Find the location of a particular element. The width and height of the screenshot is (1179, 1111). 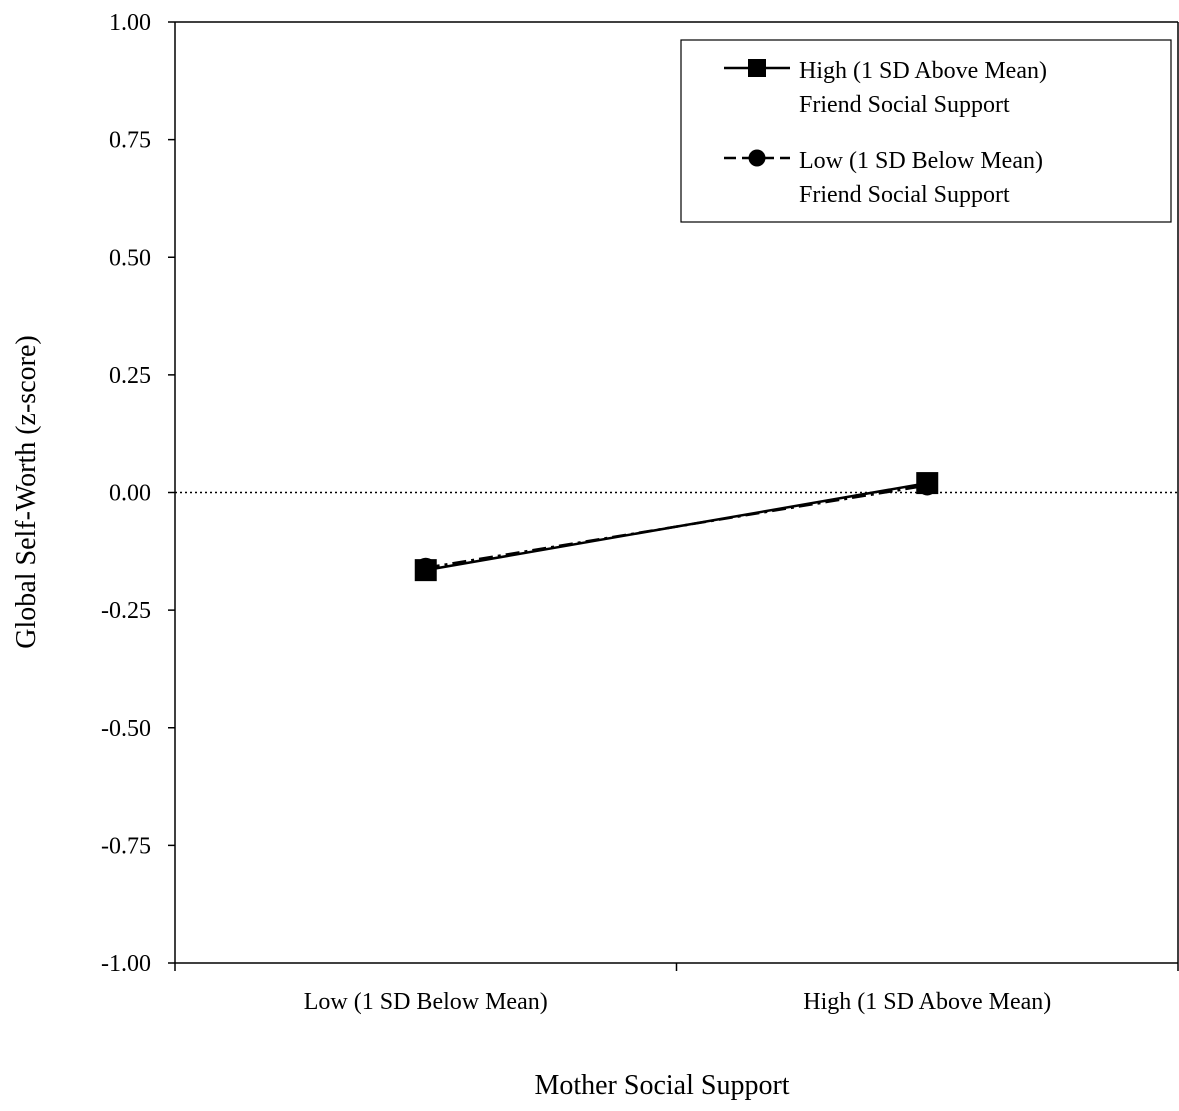

y-tick-label: 0.00 is located at coordinates (130, 494).